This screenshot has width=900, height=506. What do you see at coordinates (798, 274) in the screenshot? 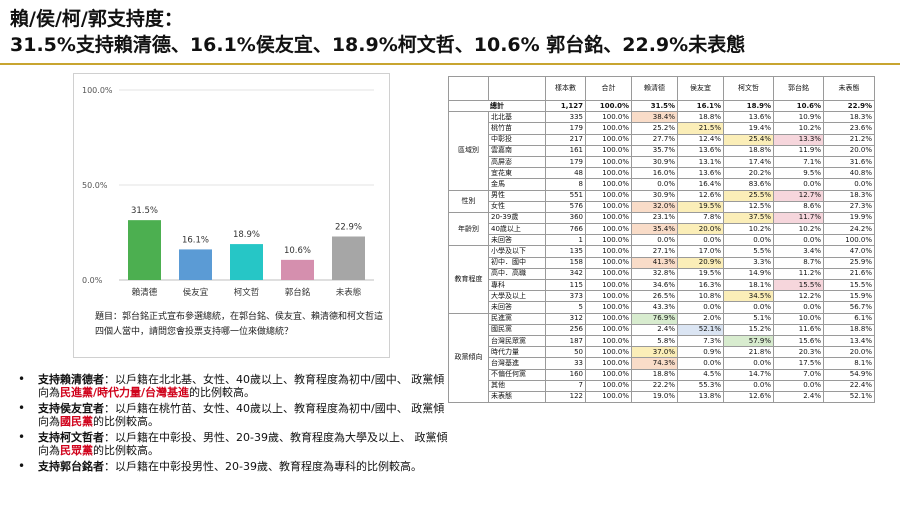
I see `table-cell: 11.2%` at bounding box center [798, 274].